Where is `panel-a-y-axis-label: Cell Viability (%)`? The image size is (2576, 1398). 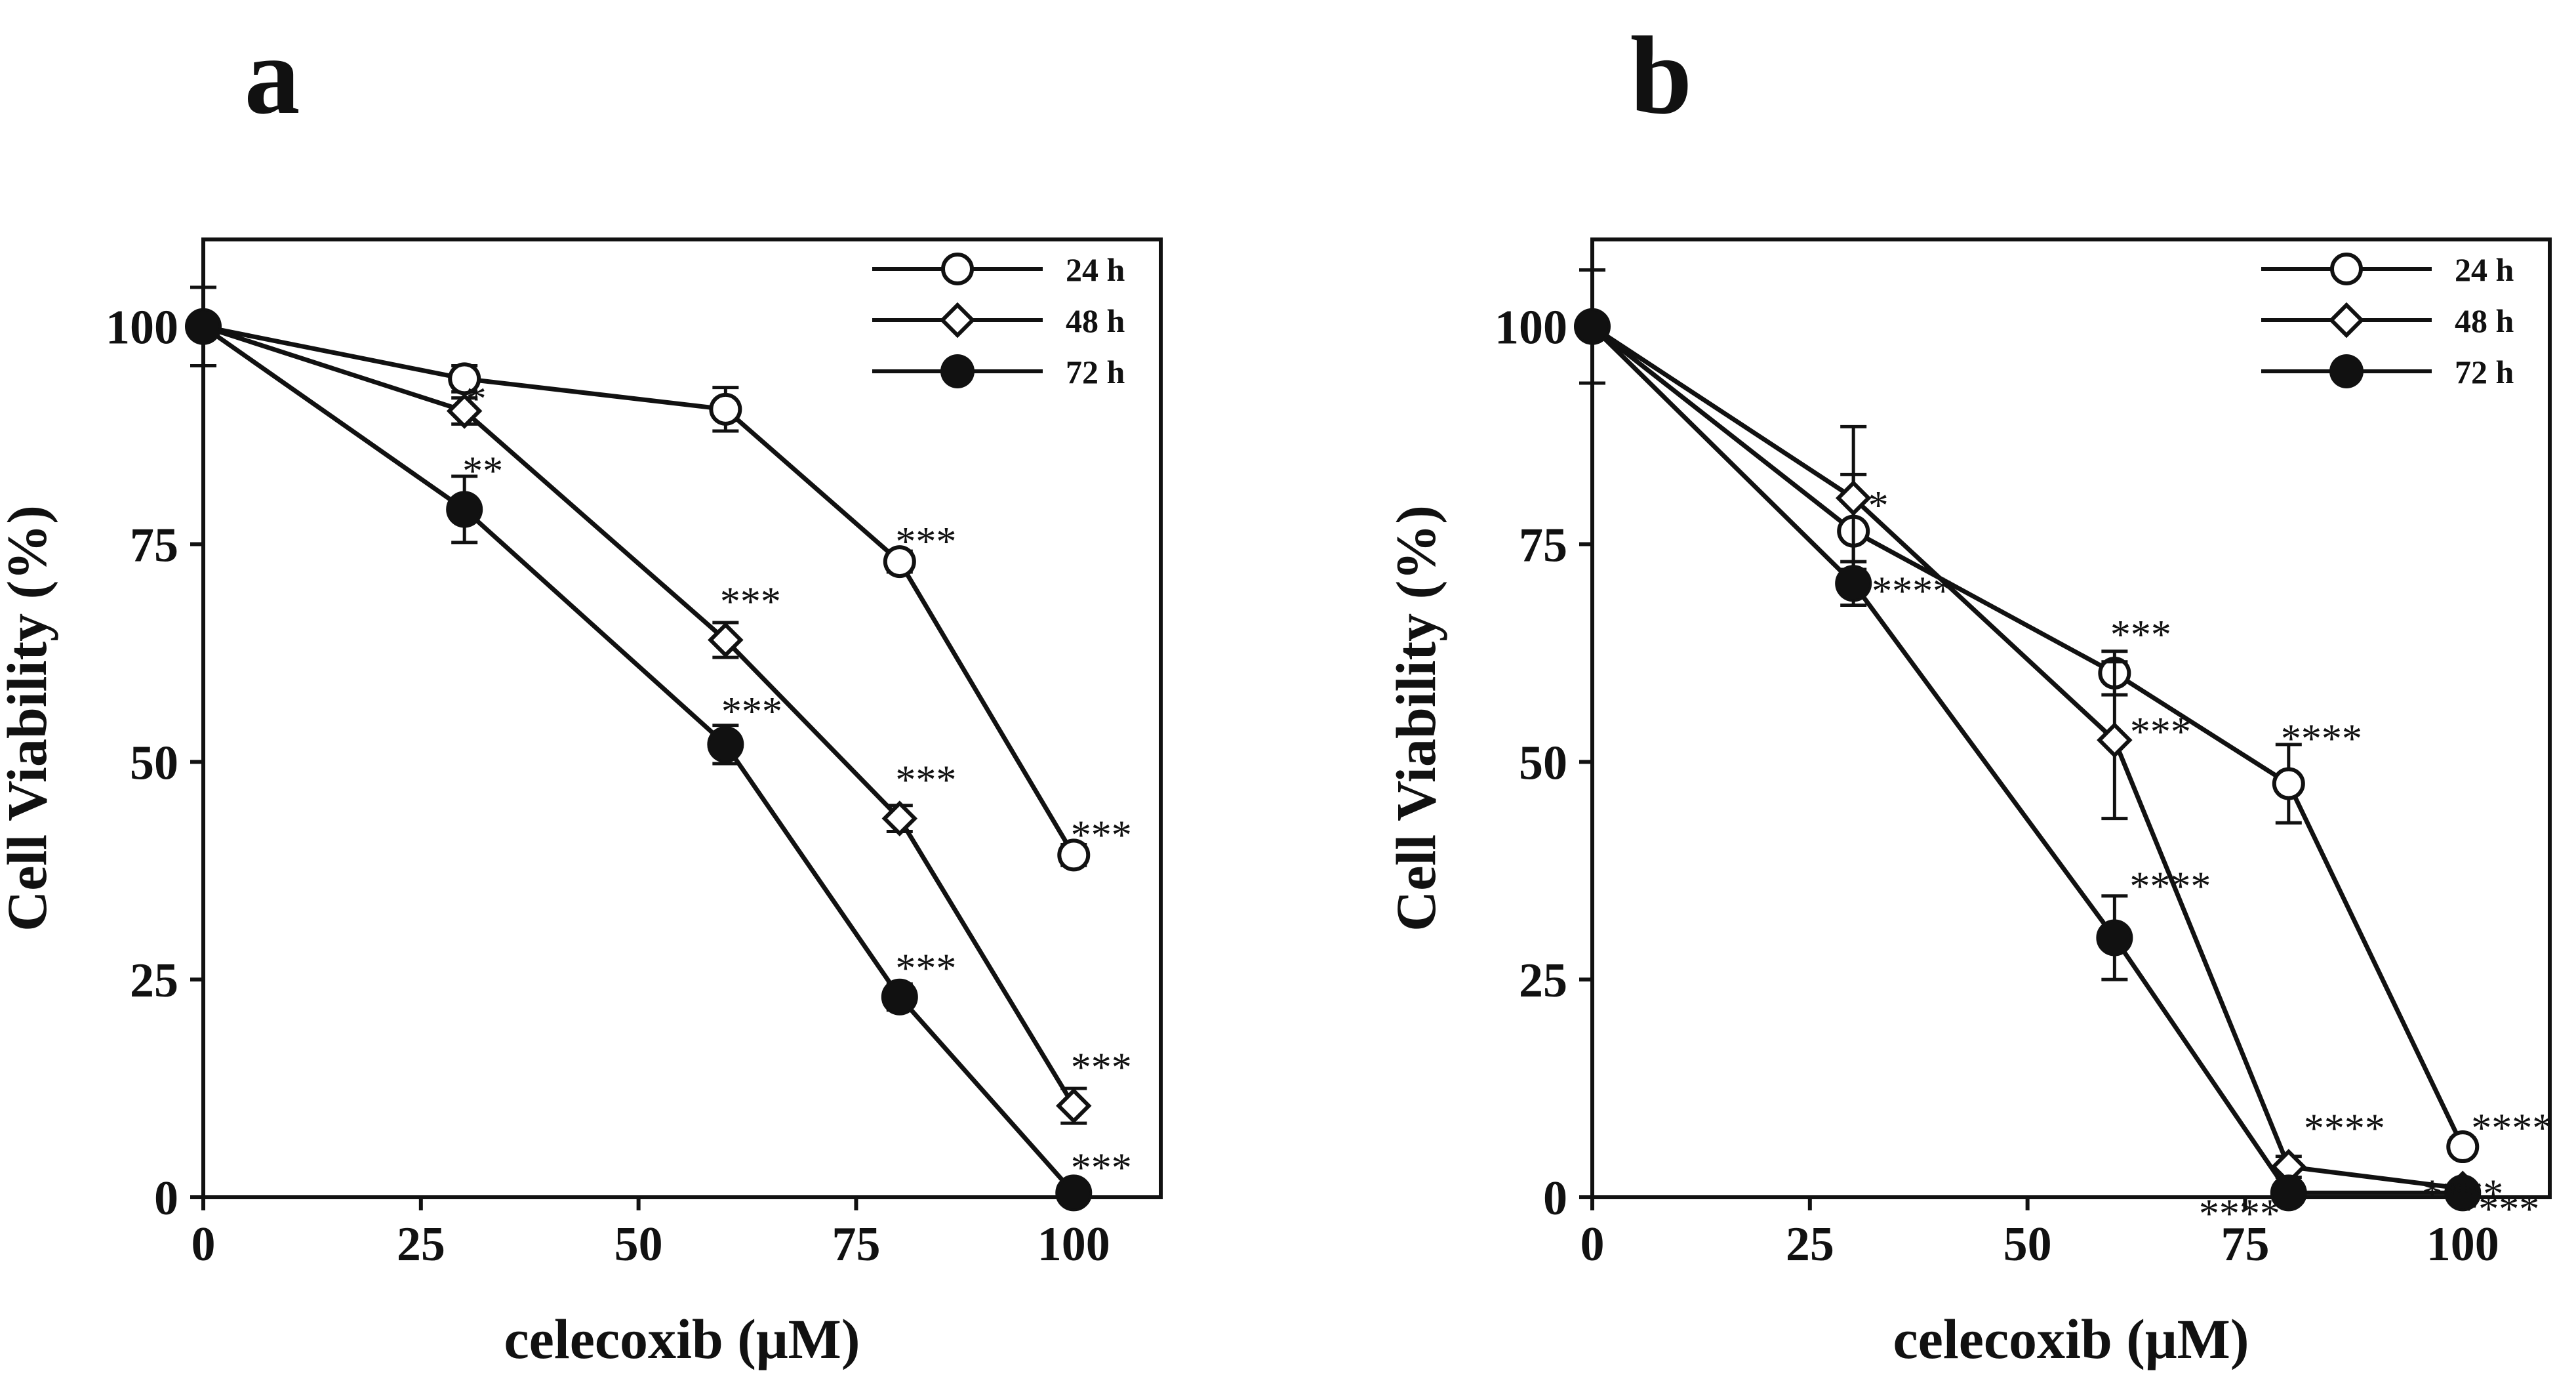
panel-a-y-axis-label: Cell Viability (%) is located at coordinates (29, 718).